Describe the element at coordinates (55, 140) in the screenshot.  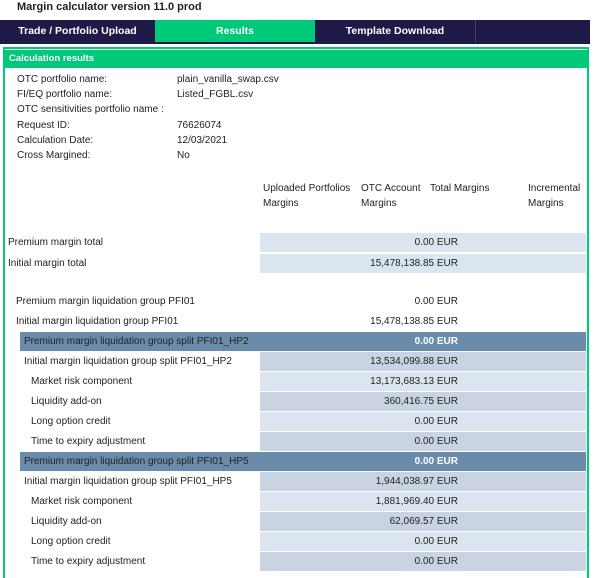
I see `info-label: Calculation Date:` at that location.